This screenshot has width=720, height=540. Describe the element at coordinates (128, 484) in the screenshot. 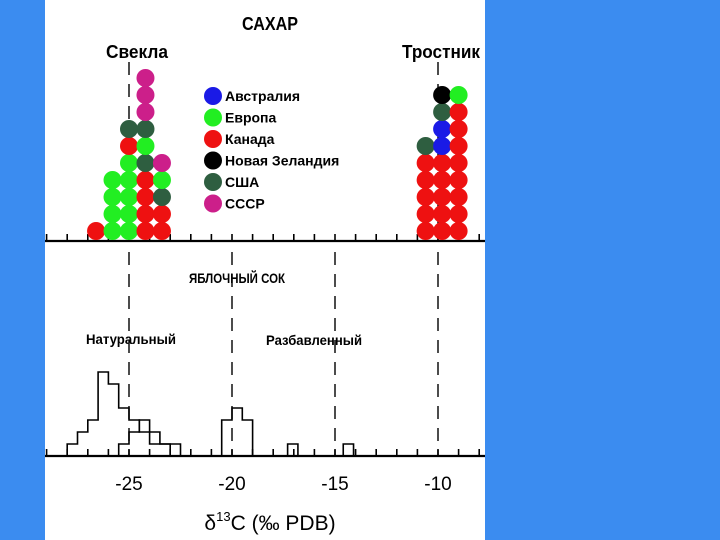

I see `x-tick-label: -25` at that location.